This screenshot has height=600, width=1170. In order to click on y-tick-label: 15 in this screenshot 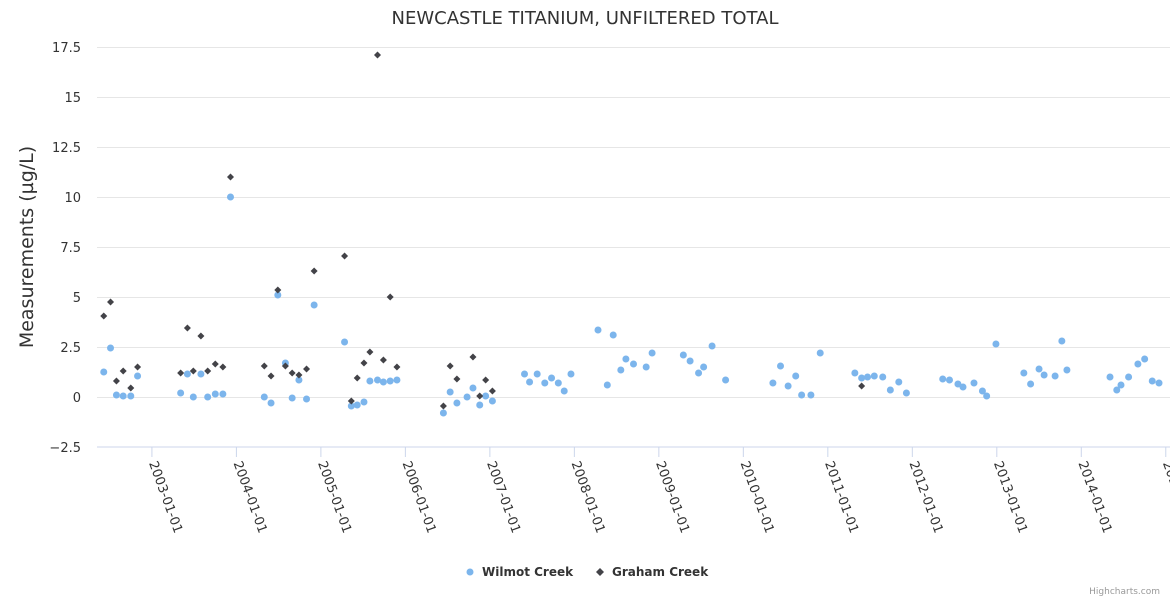, I will do `click(72, 98)`.